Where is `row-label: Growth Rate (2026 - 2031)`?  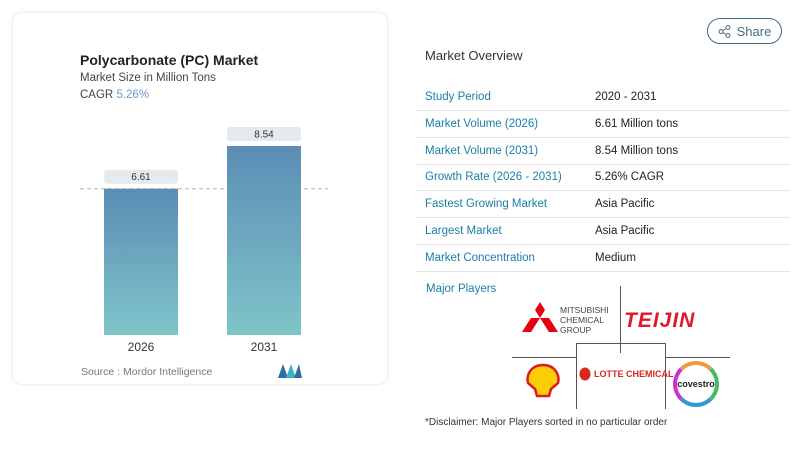 row-label: Growth Rate (2026 - 2031) is located at coordinates (493, 177).